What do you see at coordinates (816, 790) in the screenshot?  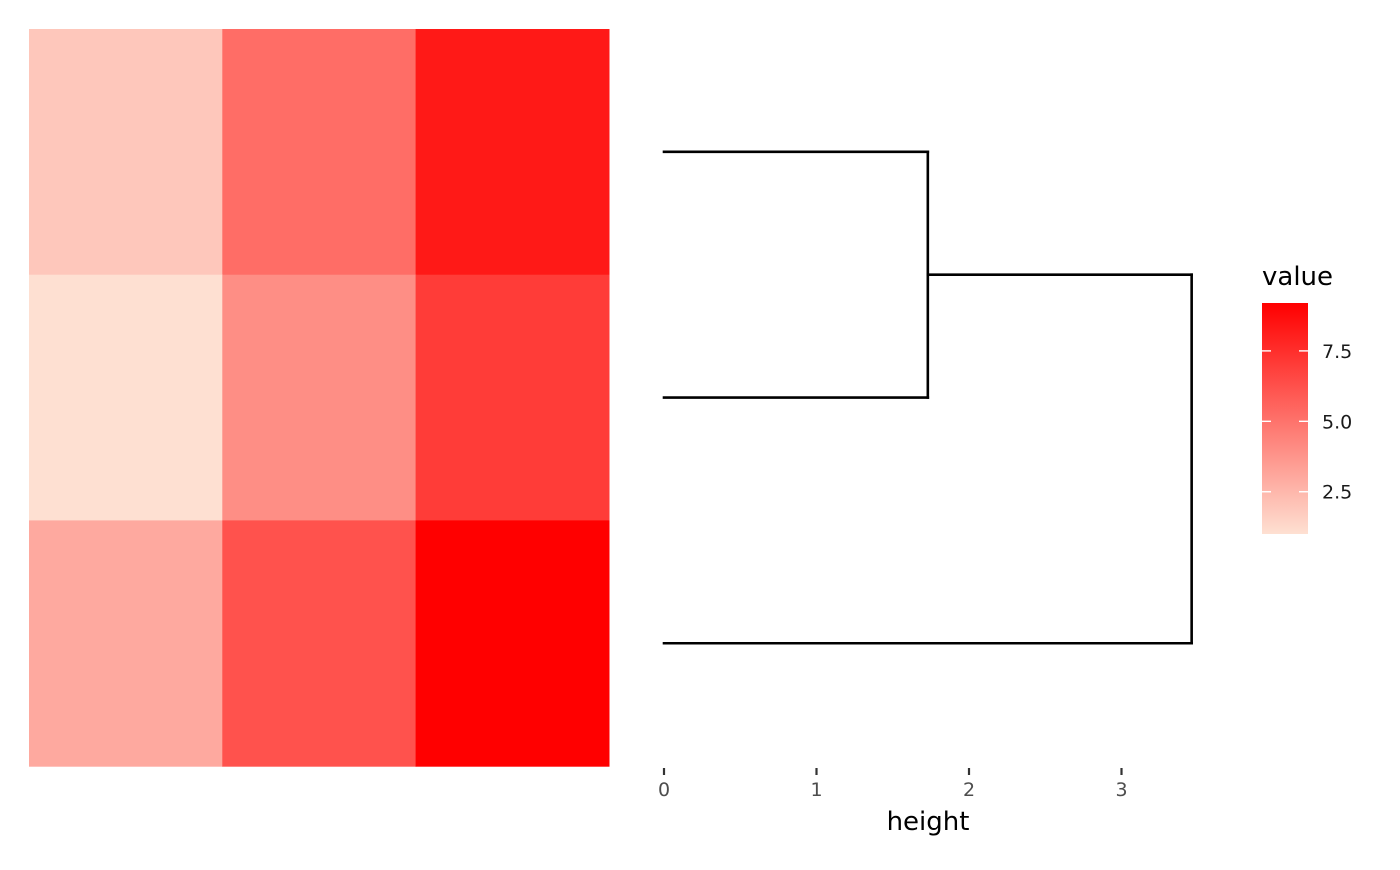 I see `x-tick-label: 1` at bounding box center [816, 790].